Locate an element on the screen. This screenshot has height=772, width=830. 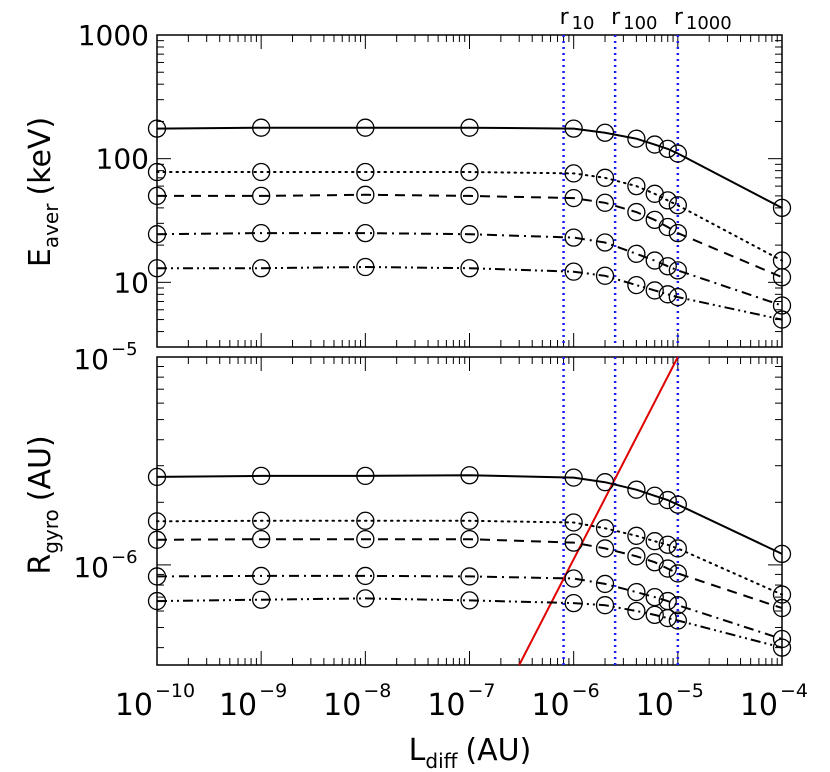
reference-line-labels: r 10 r 100 r 1000 is located at coordinates (646, 19).